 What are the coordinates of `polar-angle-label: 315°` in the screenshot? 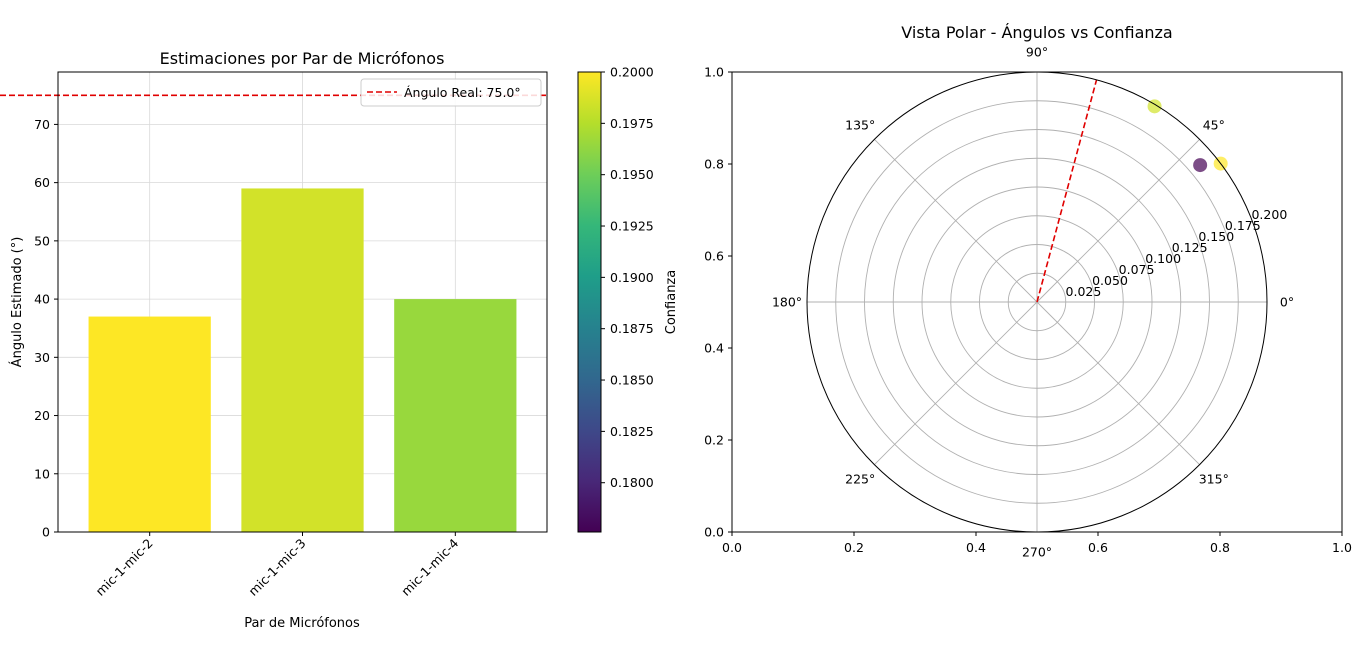 It's located at (1214, 478).